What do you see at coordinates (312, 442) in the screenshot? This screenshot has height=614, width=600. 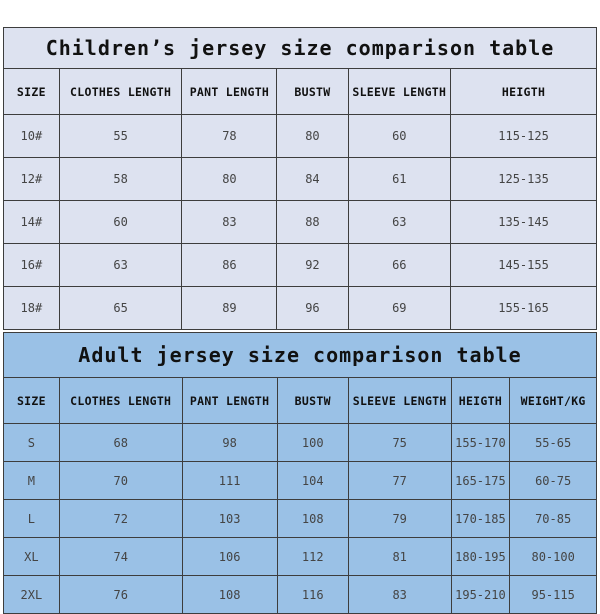 I see `cell-bust: 100` at bounding box center [312, 442].